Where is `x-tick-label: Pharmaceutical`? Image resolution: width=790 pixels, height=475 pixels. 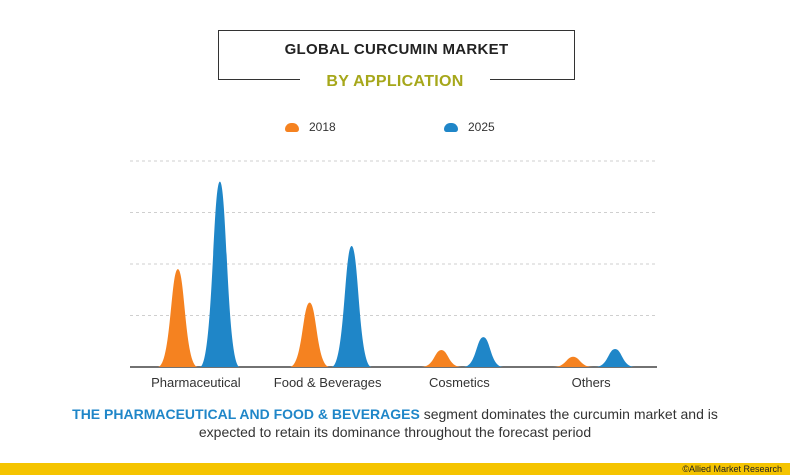
x-tick-label: Pharmaceutical is located at coordinates (196, 382).